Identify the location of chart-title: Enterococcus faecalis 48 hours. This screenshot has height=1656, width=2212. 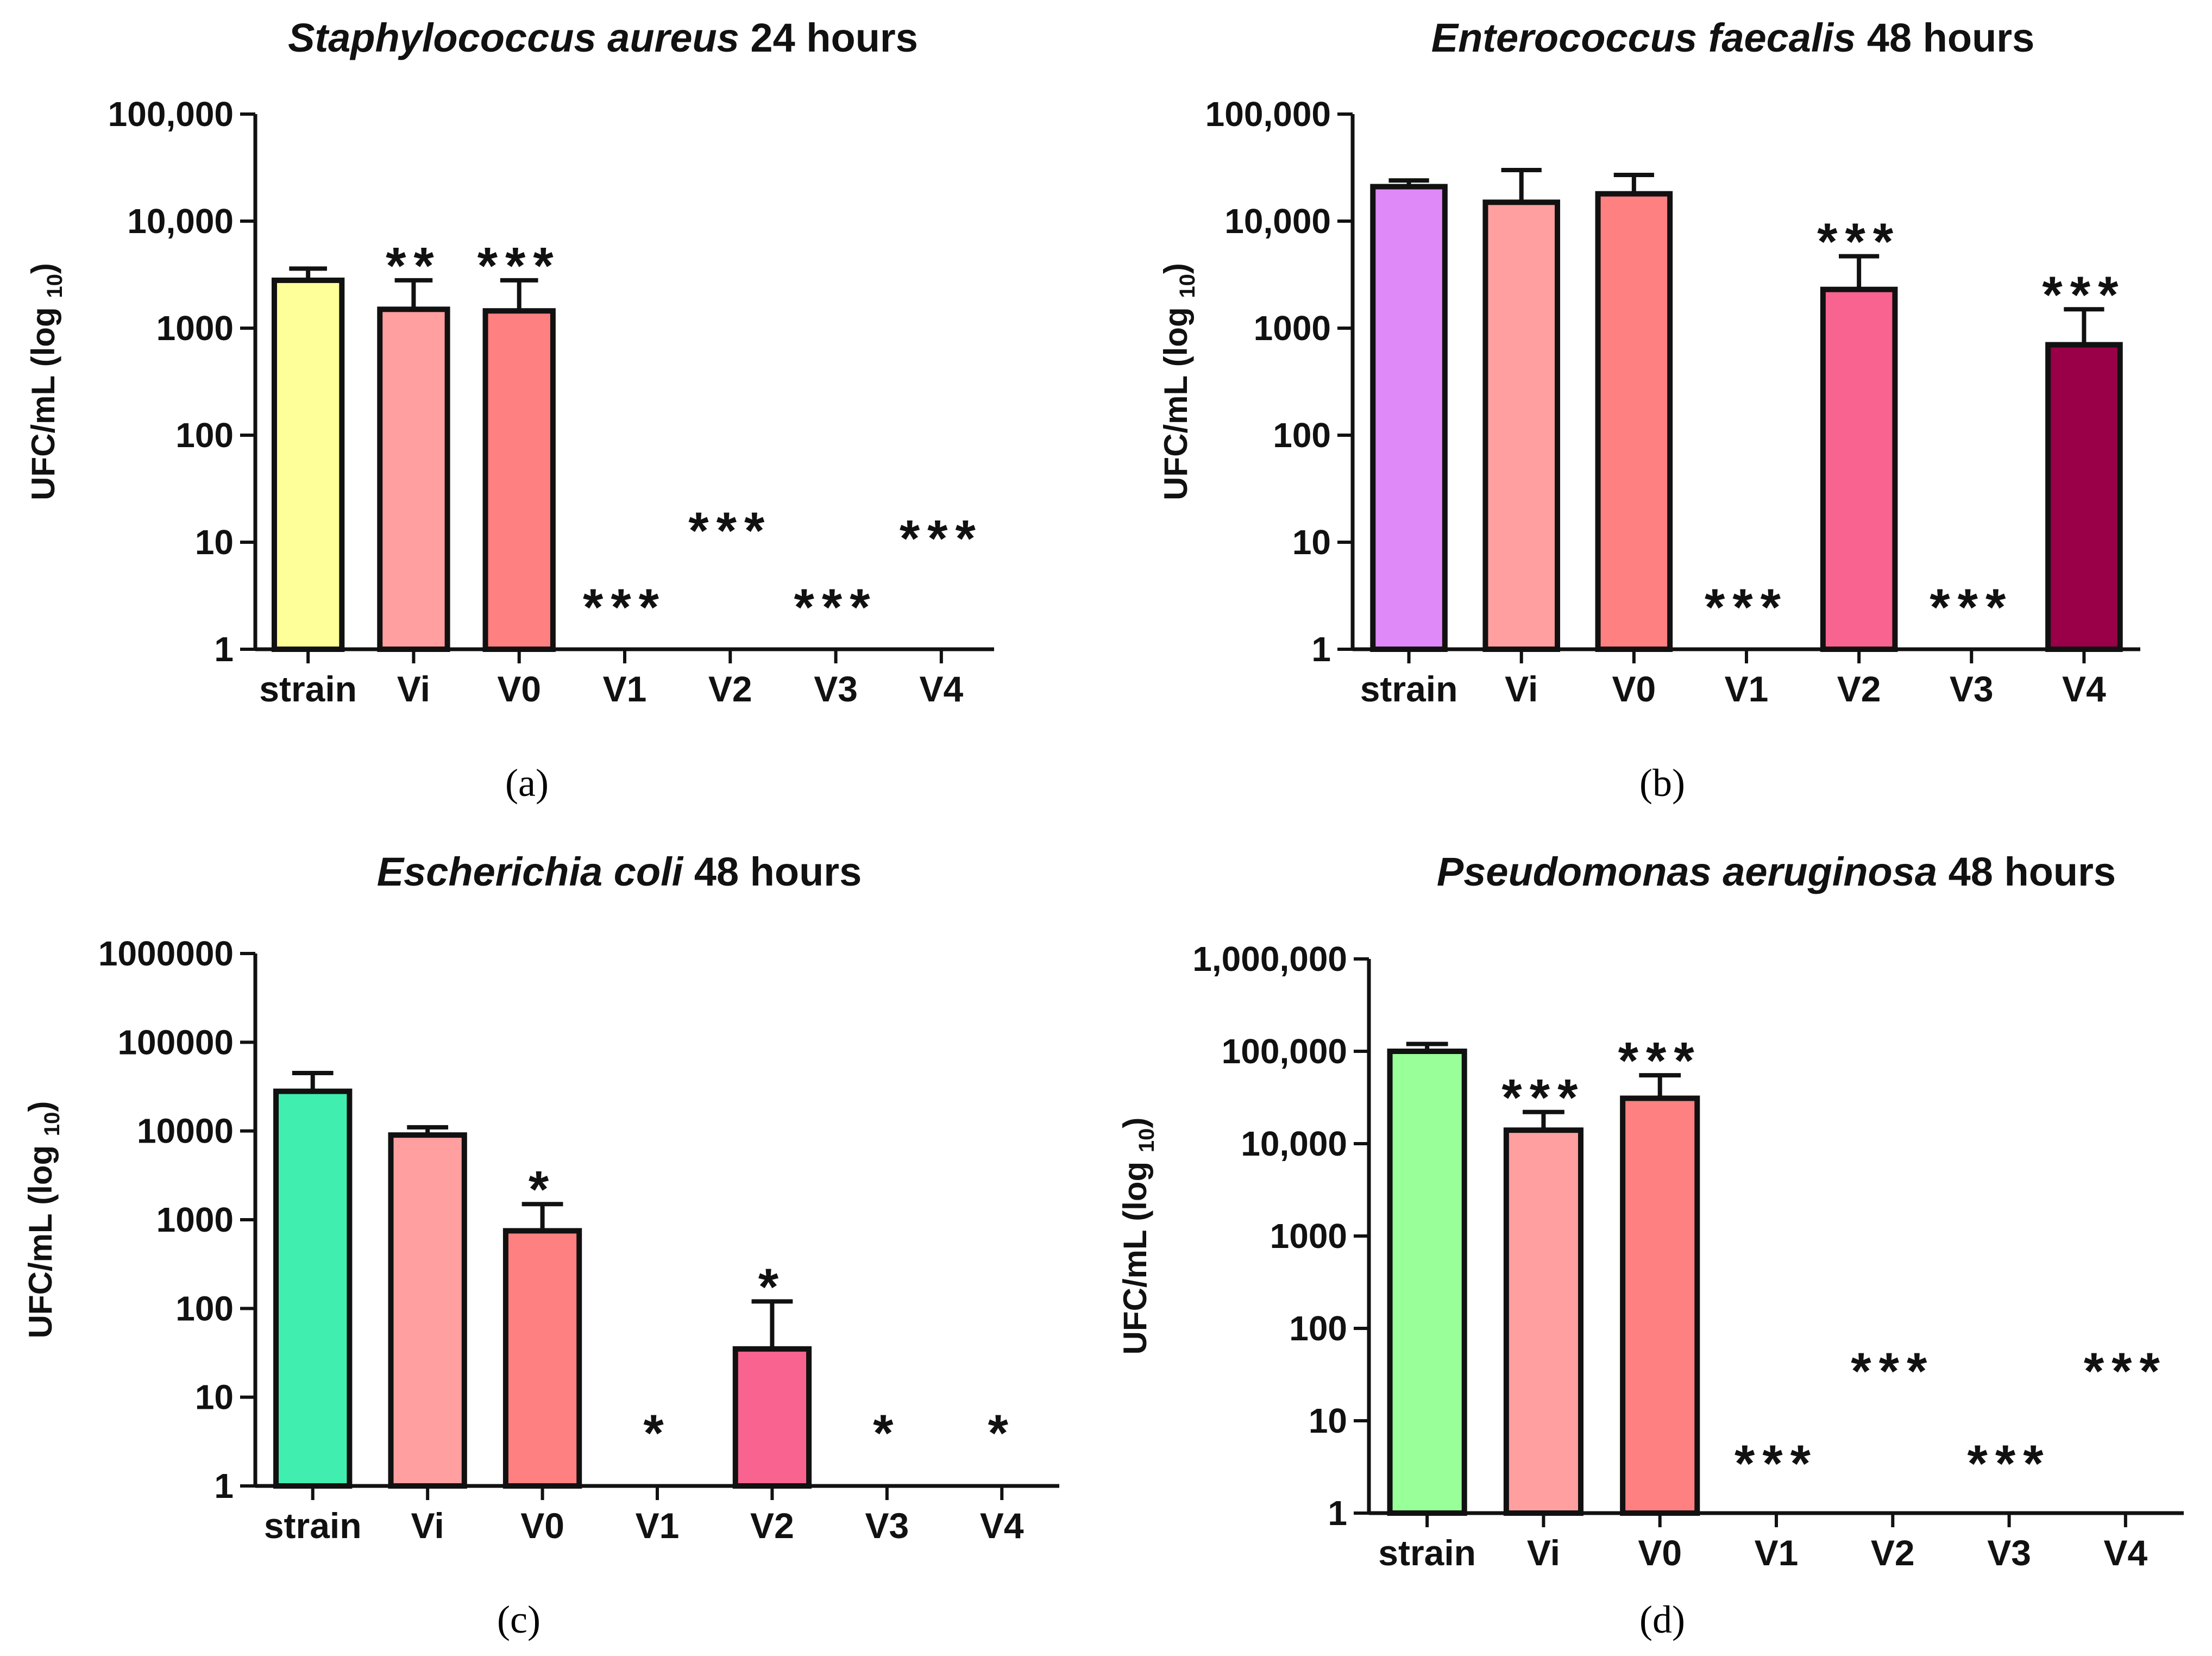
(1732, 37).